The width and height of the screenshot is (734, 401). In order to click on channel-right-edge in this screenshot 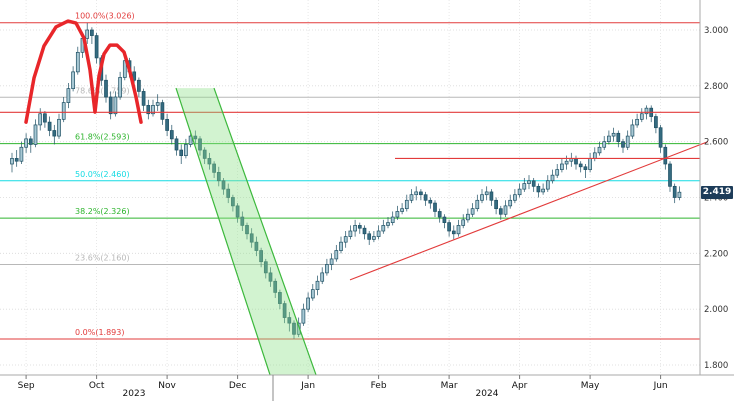, I will do `click(265, 231)`.